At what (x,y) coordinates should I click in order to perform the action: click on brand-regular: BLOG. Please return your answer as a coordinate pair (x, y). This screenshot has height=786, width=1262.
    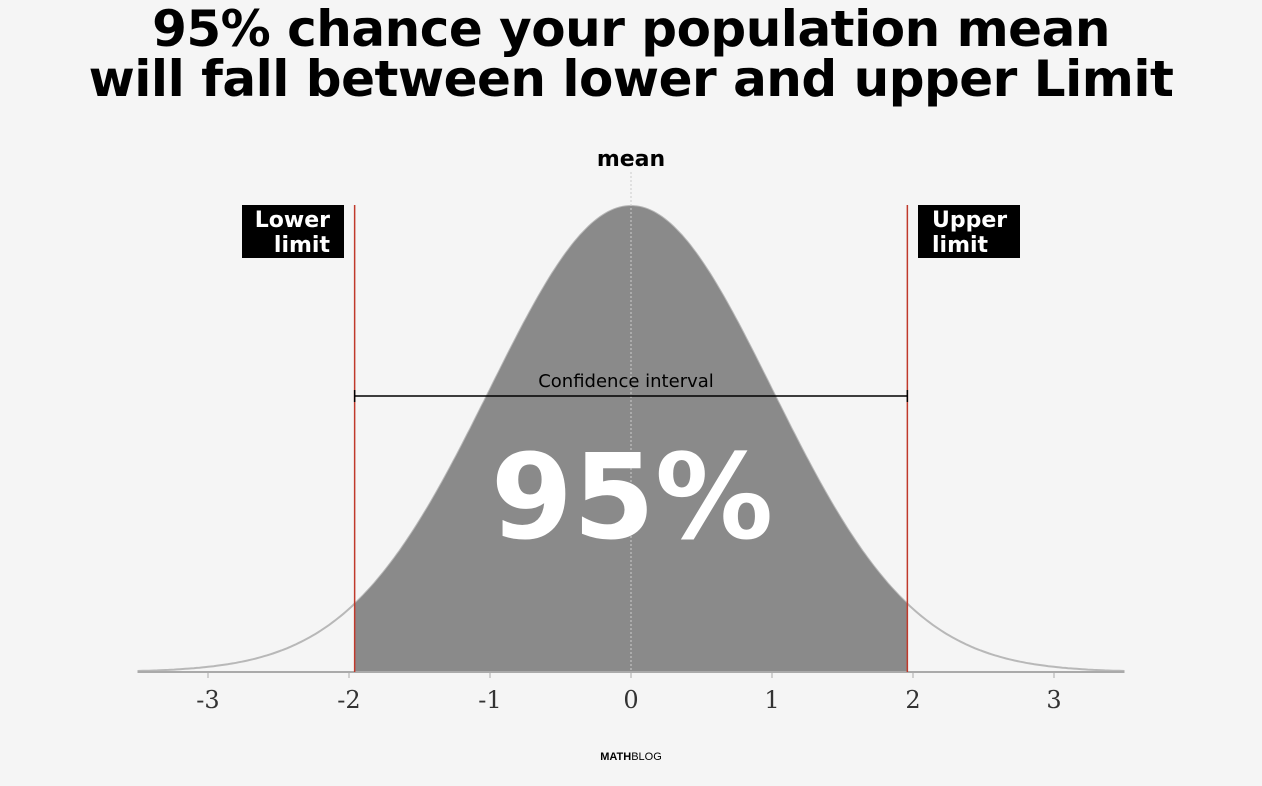
    Looking at the image, I should click on (646, 757).